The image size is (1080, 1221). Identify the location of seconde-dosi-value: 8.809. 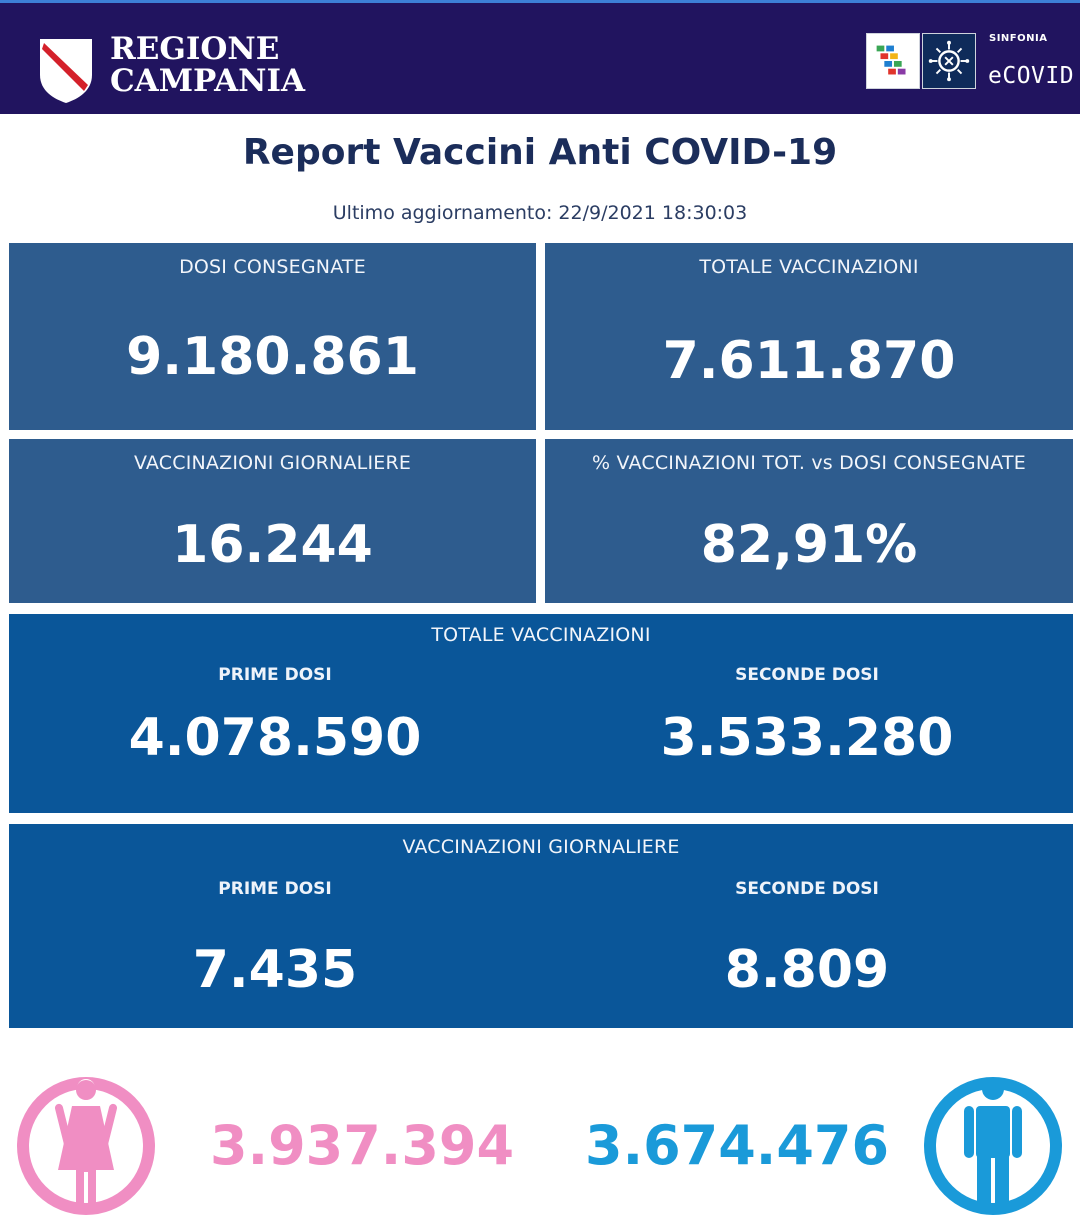
(807, 970).